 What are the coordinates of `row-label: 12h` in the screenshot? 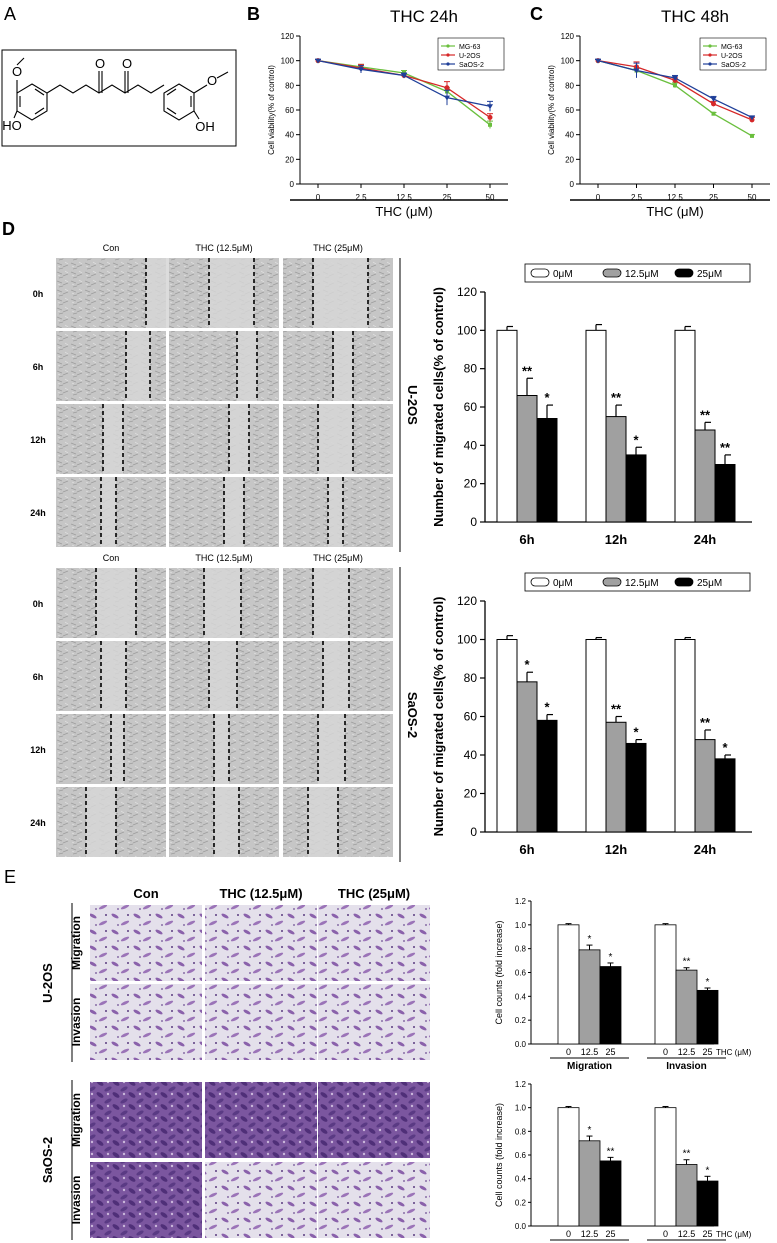 It's located at (38, 440).